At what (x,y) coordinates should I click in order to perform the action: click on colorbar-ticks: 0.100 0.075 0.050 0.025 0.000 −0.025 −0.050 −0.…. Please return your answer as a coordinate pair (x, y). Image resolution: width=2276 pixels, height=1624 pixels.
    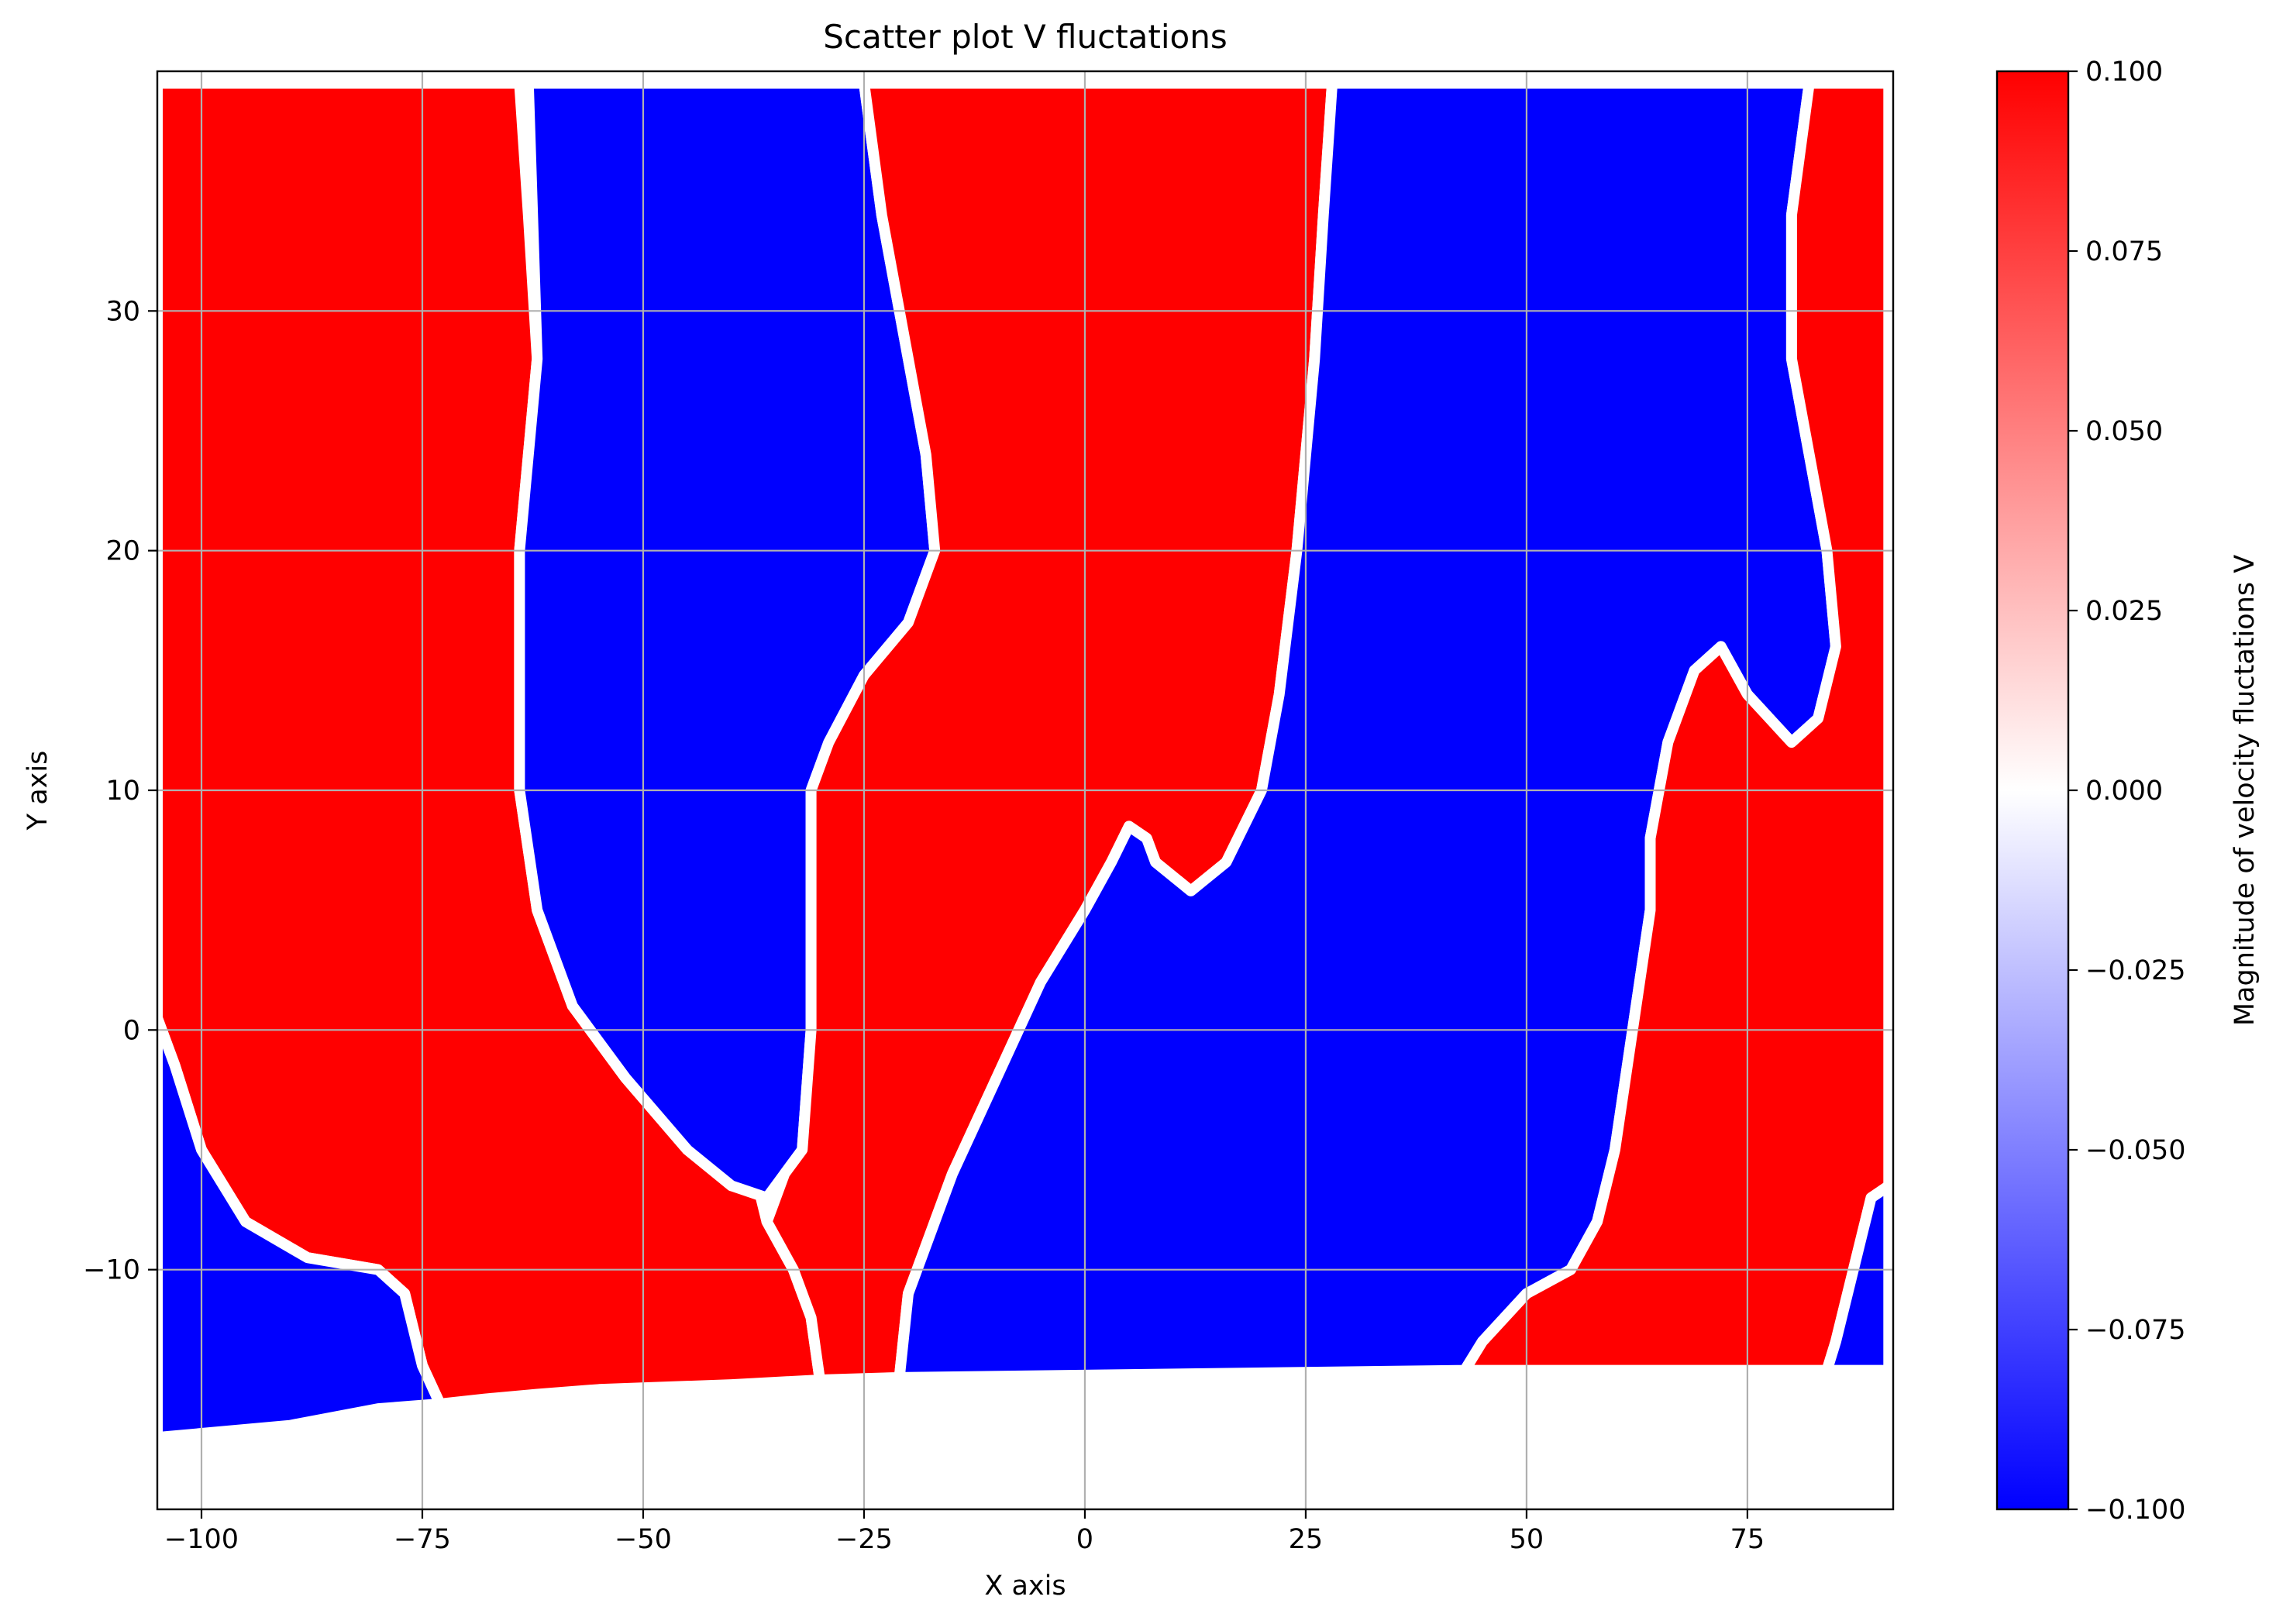
    Looking at the image, I should click on (2127, 791).